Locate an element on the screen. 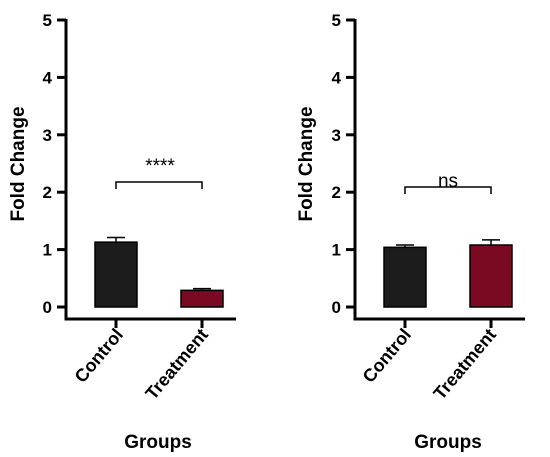 The height and width of the screenshot is (457, 550). significance-label: **** is located at coordinates (160, 166).